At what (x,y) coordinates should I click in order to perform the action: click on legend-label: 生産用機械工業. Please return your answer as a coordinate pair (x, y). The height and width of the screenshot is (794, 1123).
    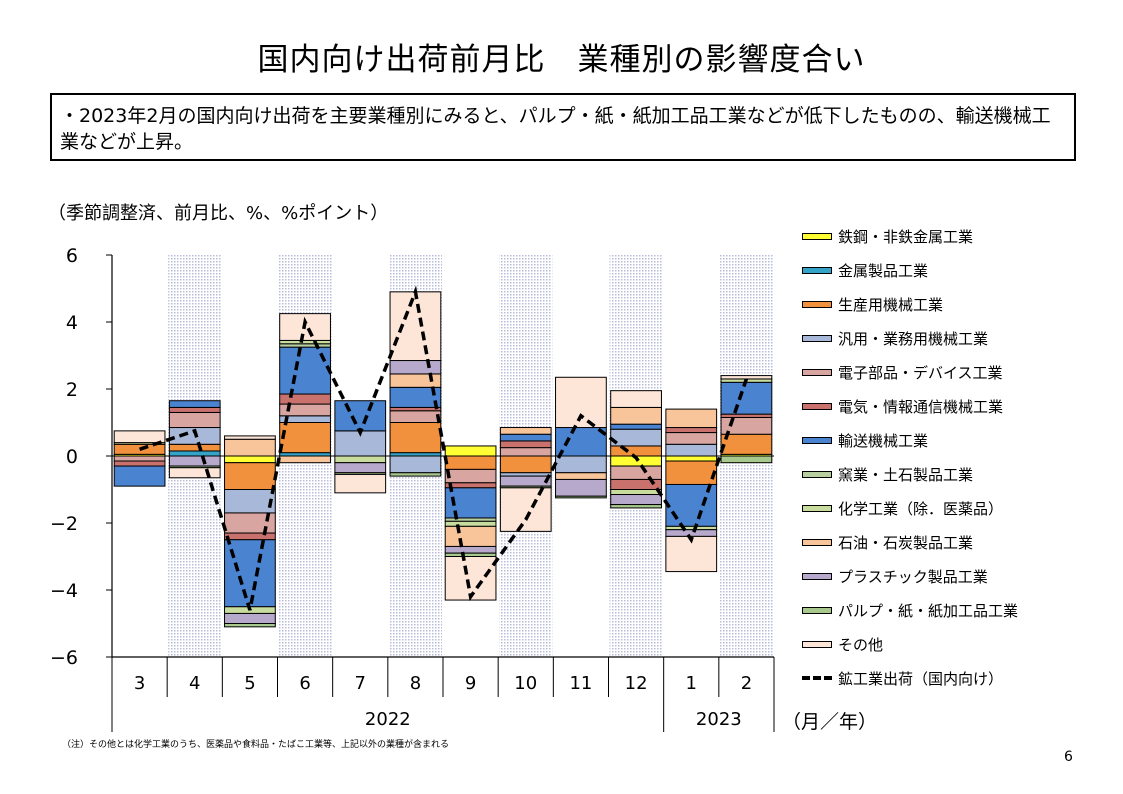
    Looking at the image, I should click on (891, 304).